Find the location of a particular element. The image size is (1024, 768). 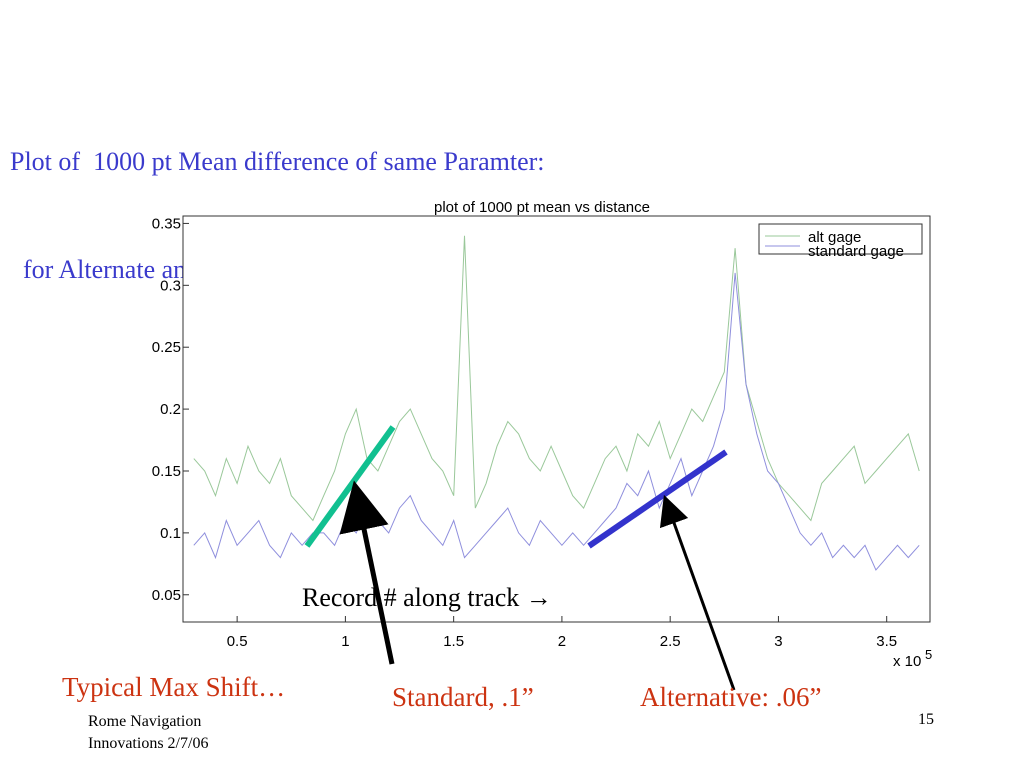

y-tick-label: 0.3 is located at coordinates (170, 285).